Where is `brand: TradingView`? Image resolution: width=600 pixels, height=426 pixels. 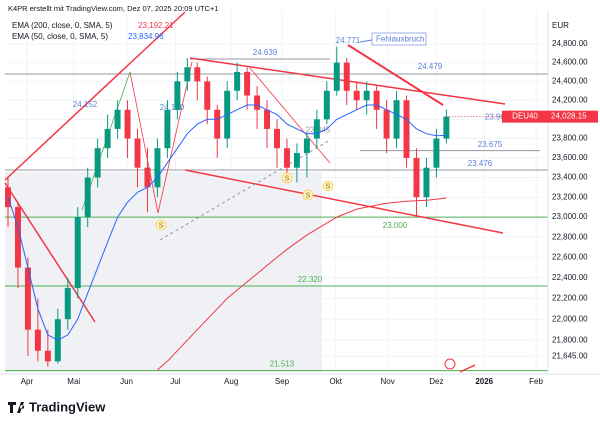
brand: TradingView is located at coordinates (67, 406).